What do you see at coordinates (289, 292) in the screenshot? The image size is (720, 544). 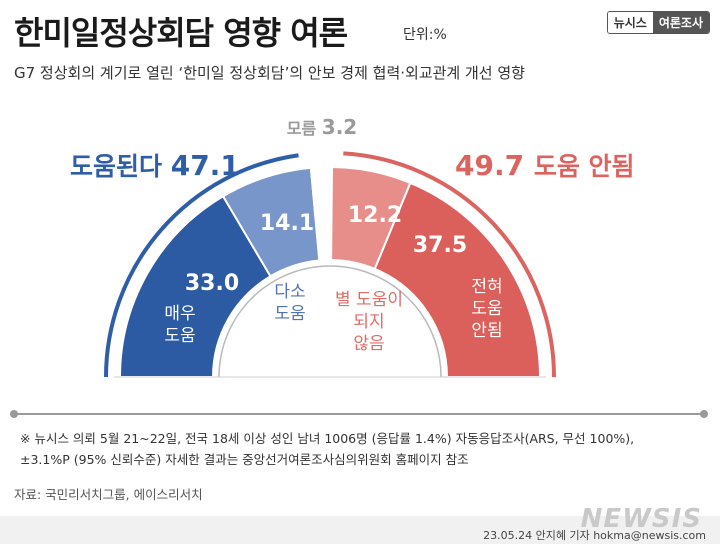 I see `segment-label-다소-도움-0: 다소` at bounding box center [289, 292].